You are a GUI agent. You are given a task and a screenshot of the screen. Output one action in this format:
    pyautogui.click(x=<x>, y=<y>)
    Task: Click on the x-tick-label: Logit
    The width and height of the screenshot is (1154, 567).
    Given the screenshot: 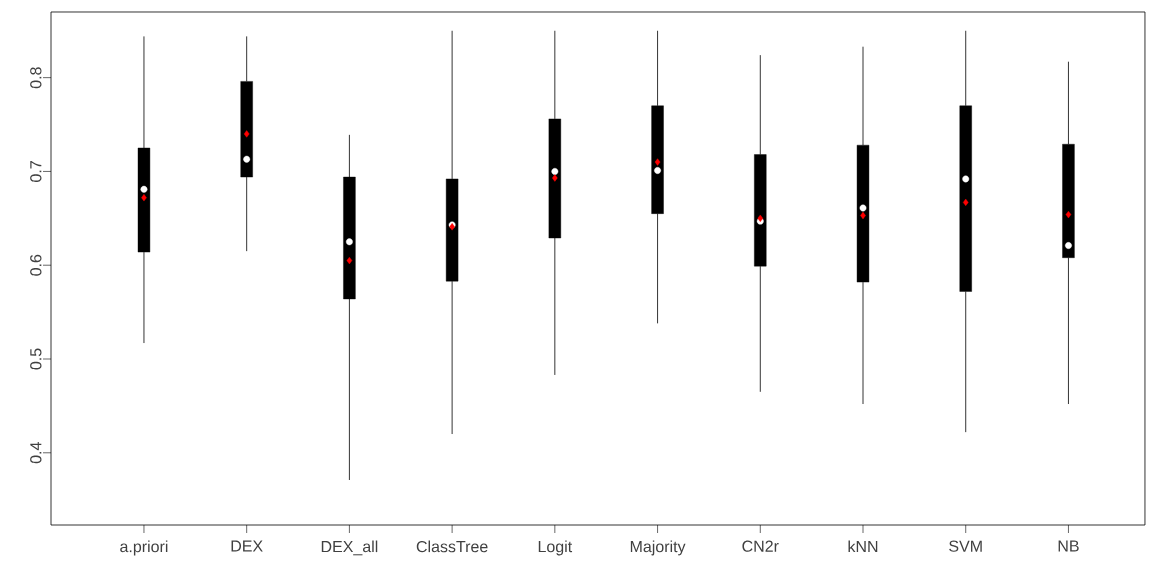 What is the action you would take?
    pyautogui.click(x=555, y=548)
    